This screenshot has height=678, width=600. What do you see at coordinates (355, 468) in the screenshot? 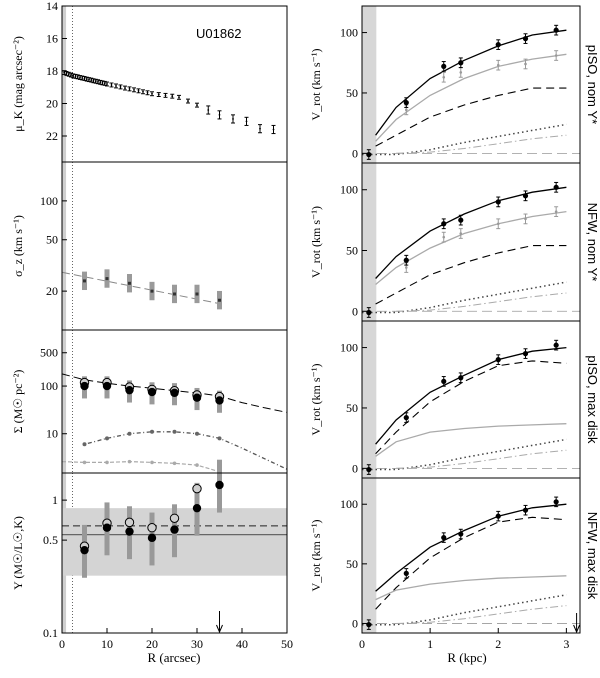
I see `rc3-tick-label: 0` at bounding box center [355, 468].